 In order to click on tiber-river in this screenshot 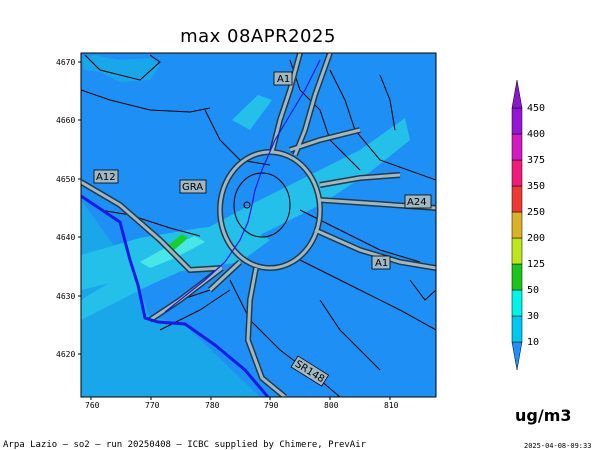, I will do `click(242, 186)`.